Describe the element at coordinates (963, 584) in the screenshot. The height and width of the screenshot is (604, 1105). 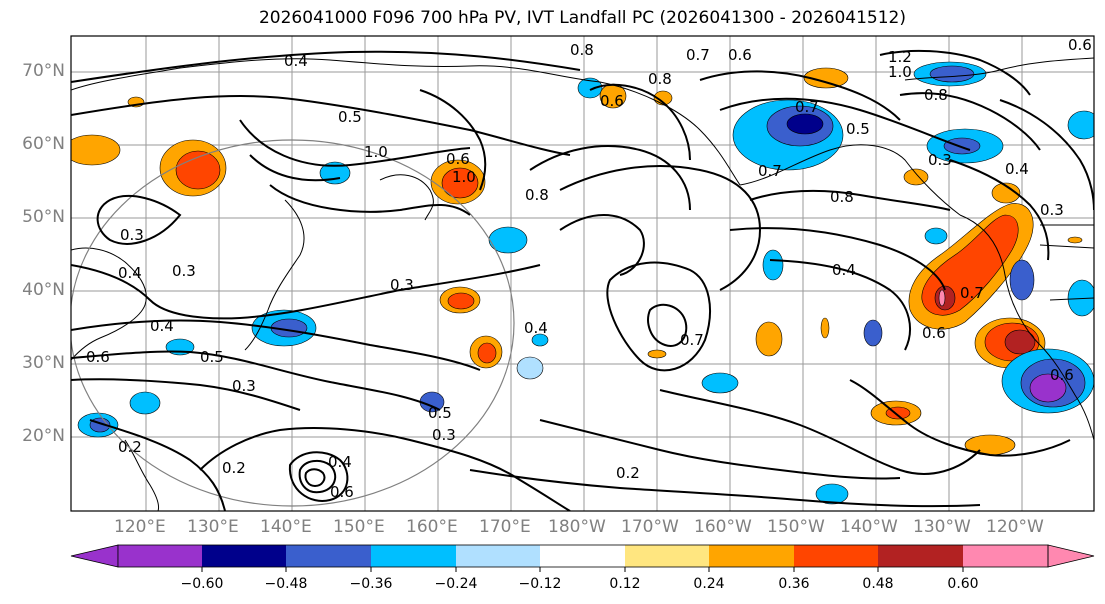
I see `colorbar-tick-label: 0.60` at that location.